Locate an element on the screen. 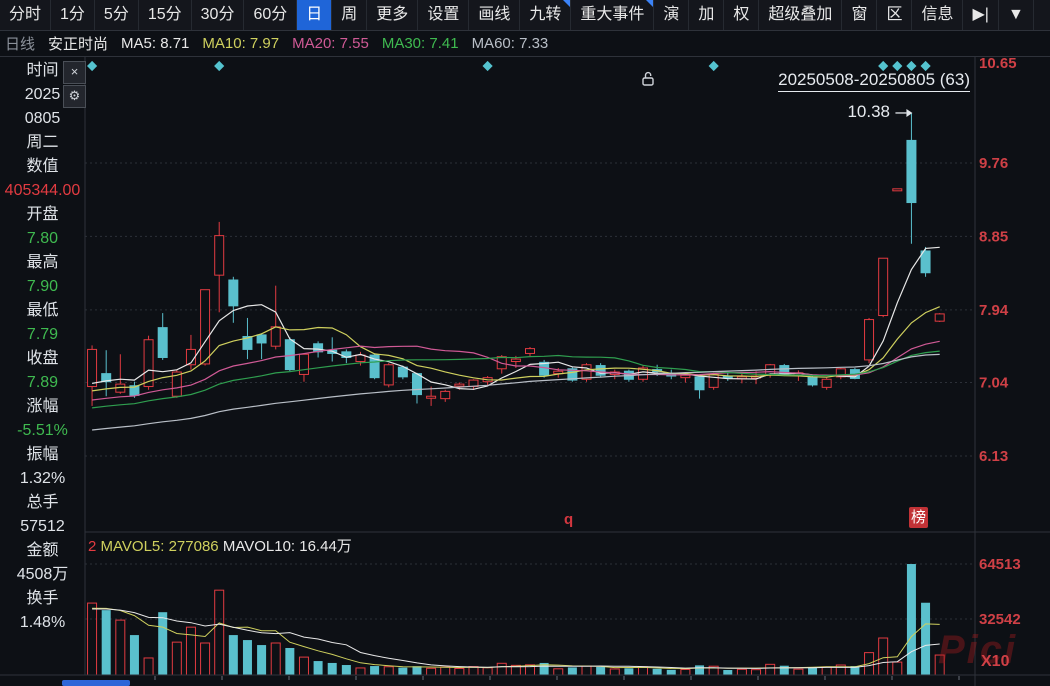  toolbar-item-label: 5分 is located at coordinates (116, 14).